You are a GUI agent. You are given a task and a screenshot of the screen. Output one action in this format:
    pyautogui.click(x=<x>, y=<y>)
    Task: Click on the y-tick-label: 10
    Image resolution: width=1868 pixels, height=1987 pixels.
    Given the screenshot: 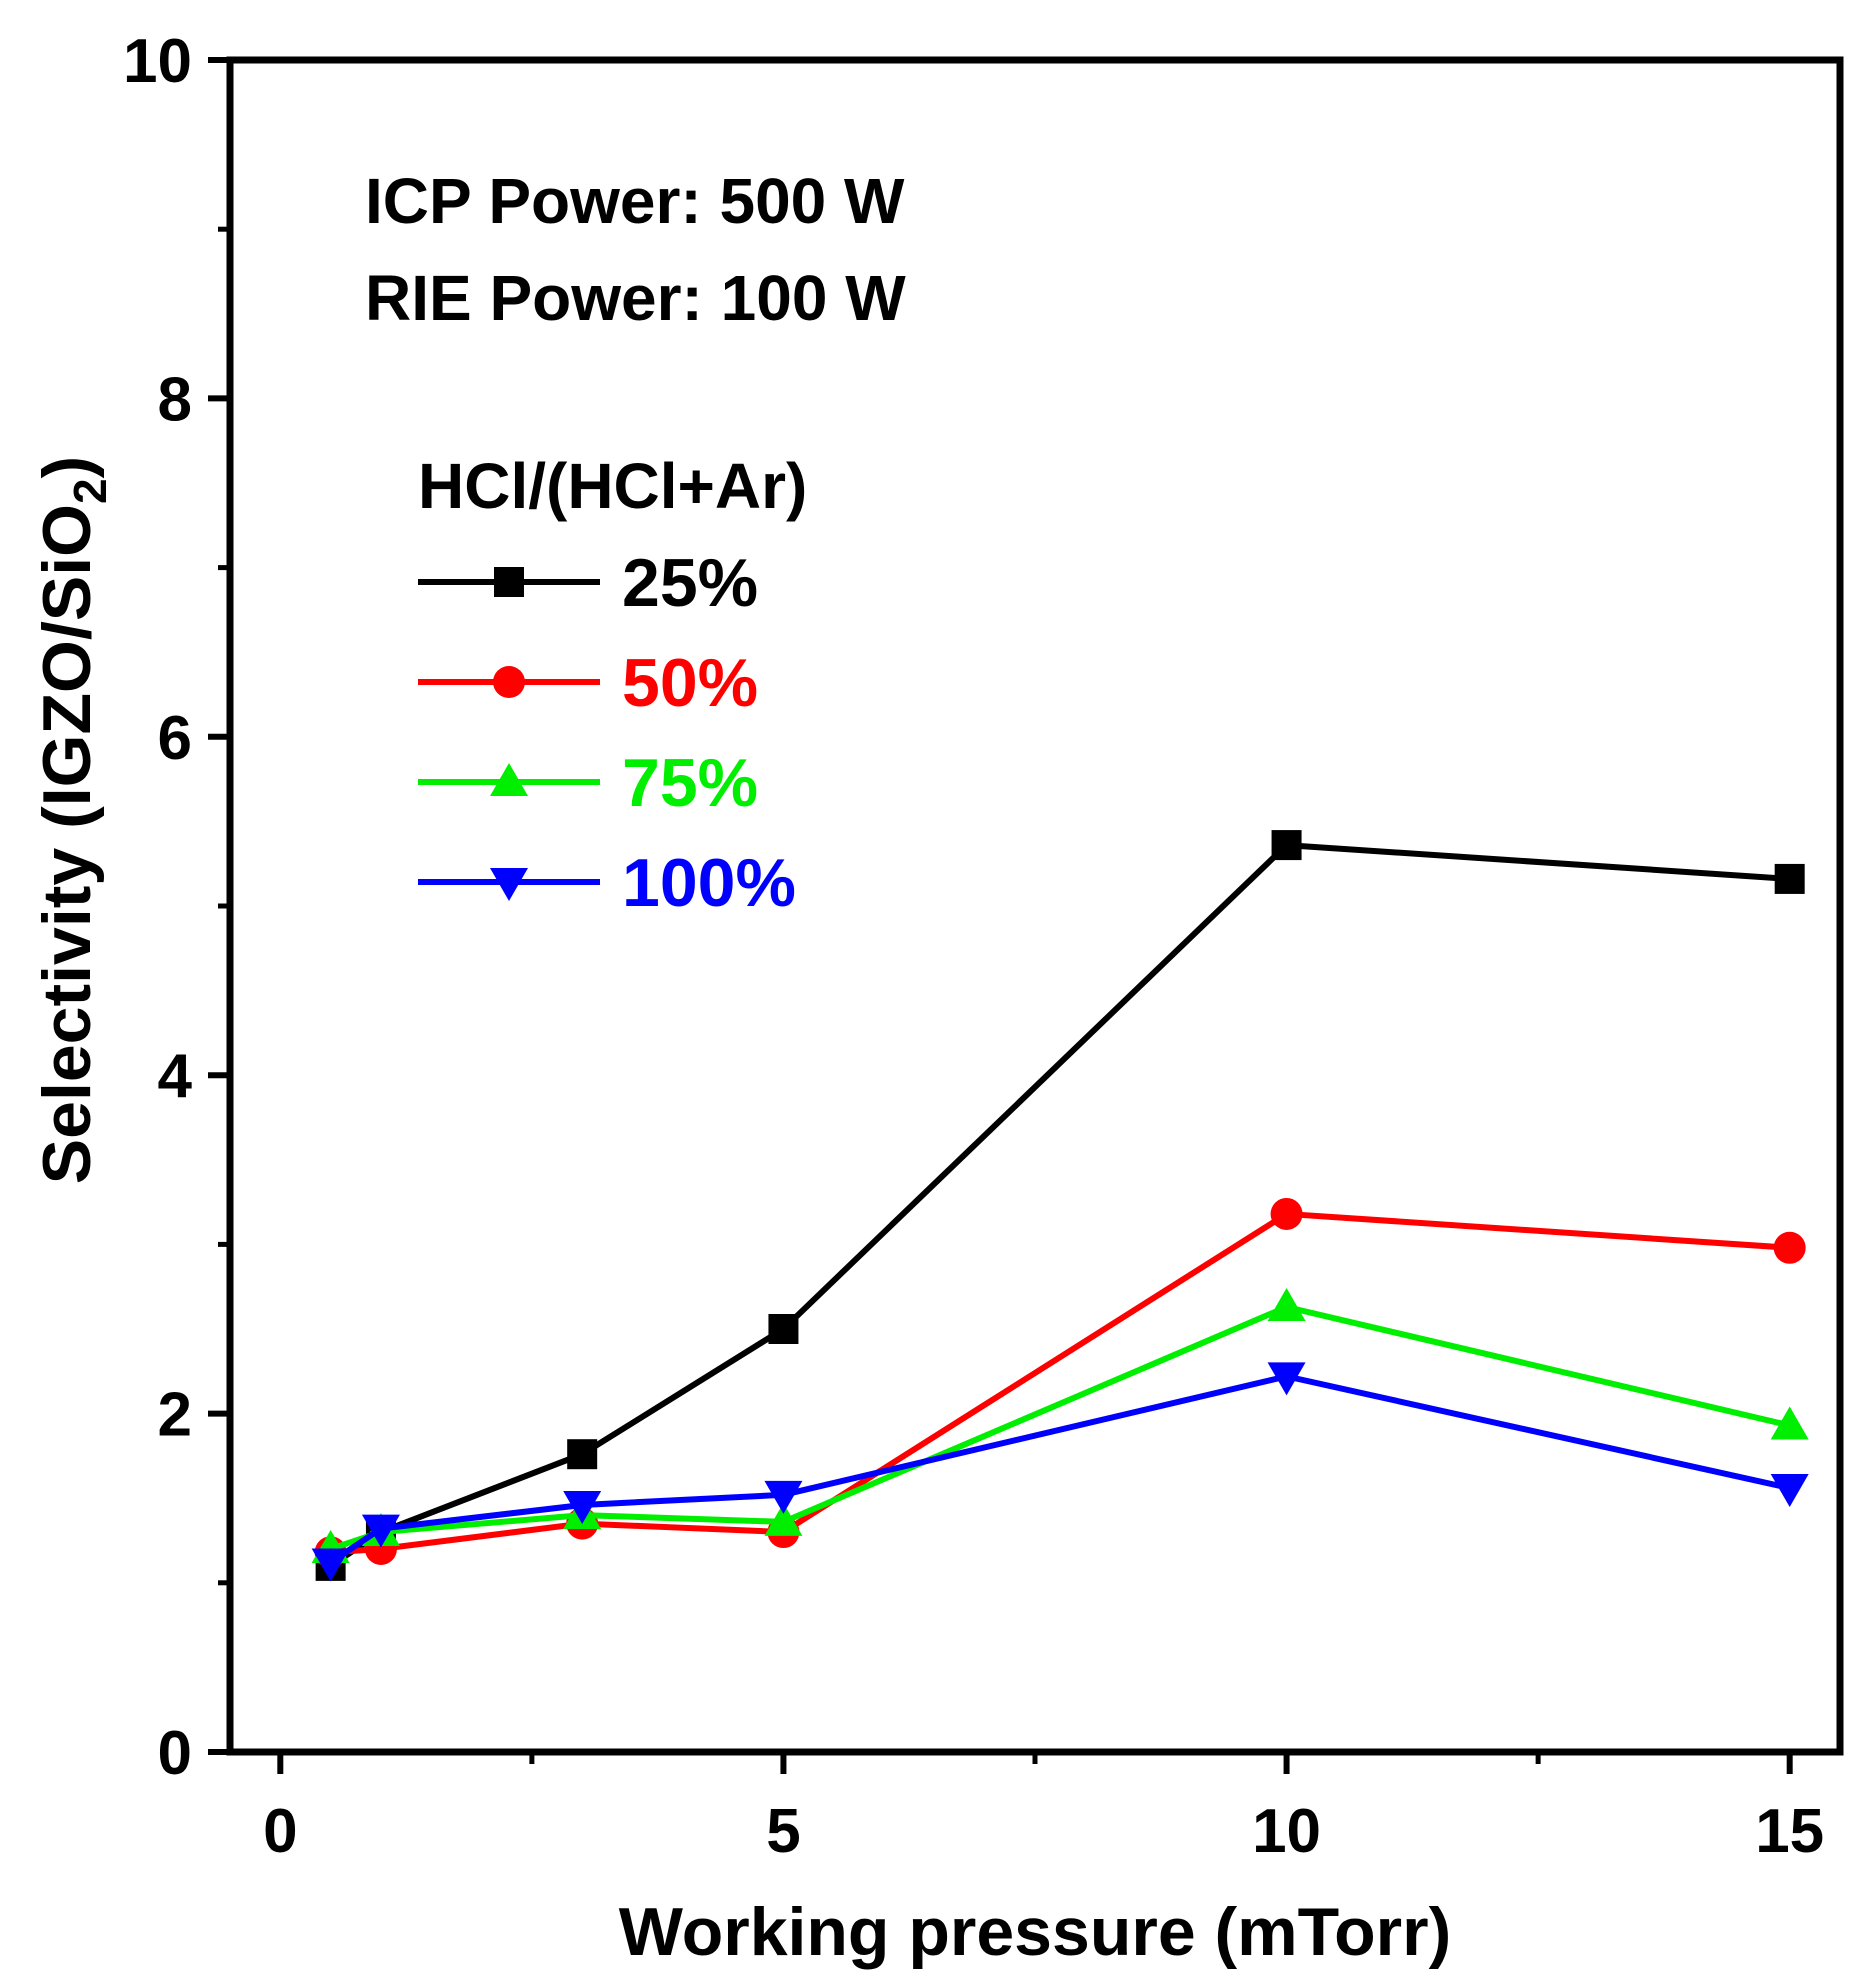 What is the action you would take?
    pyautogui.click(x=157, y=61)
    